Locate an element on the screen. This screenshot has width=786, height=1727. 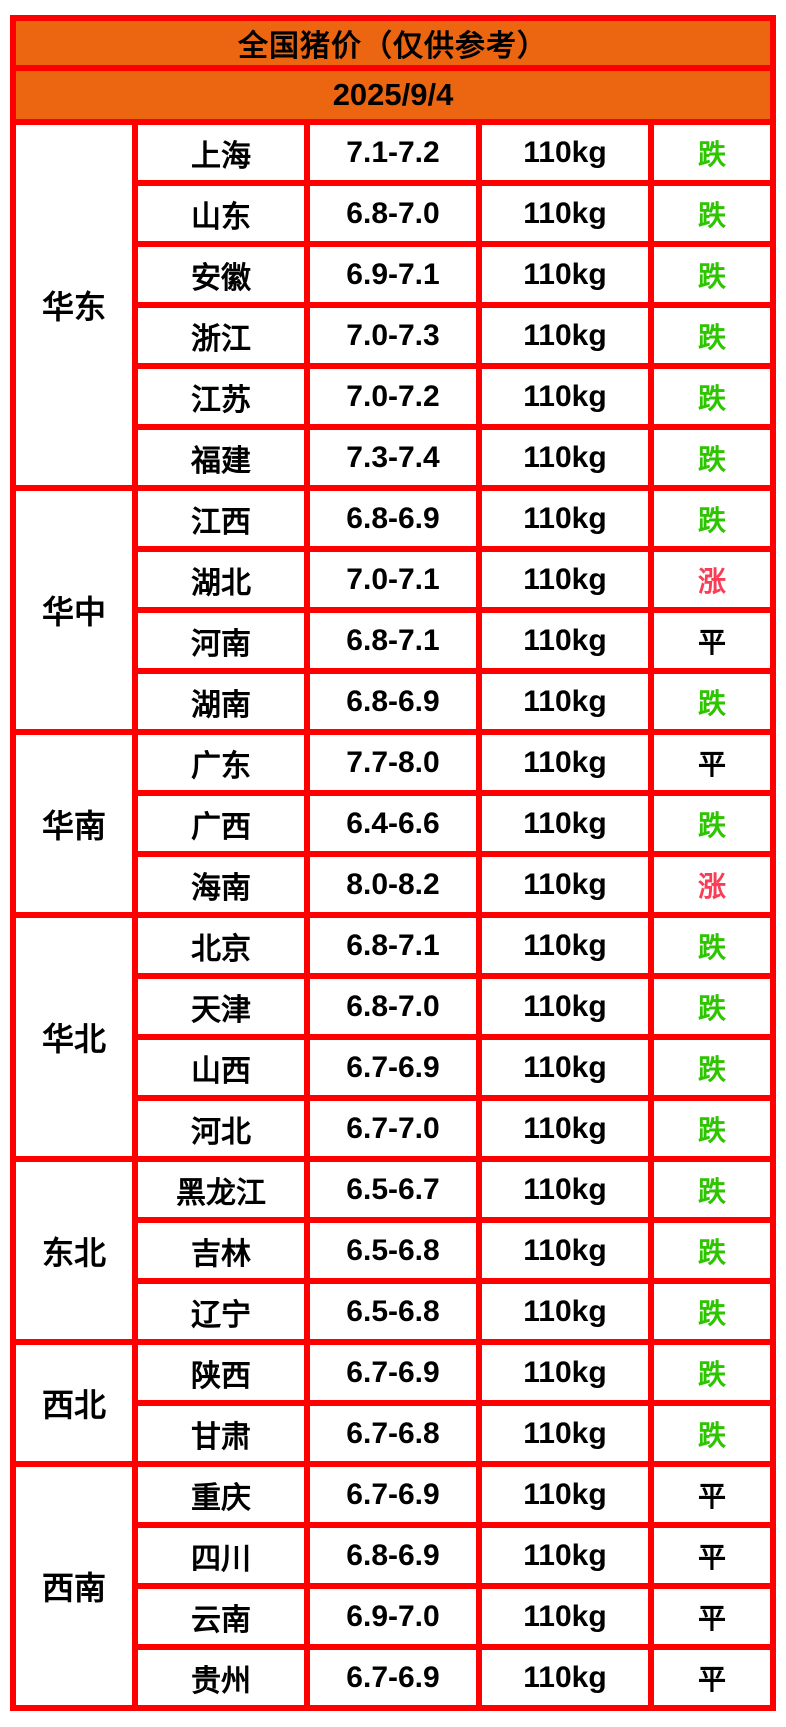
table-row: 四川 6.8-6.9 110kg 平 is located at coordinates (395, 1555).